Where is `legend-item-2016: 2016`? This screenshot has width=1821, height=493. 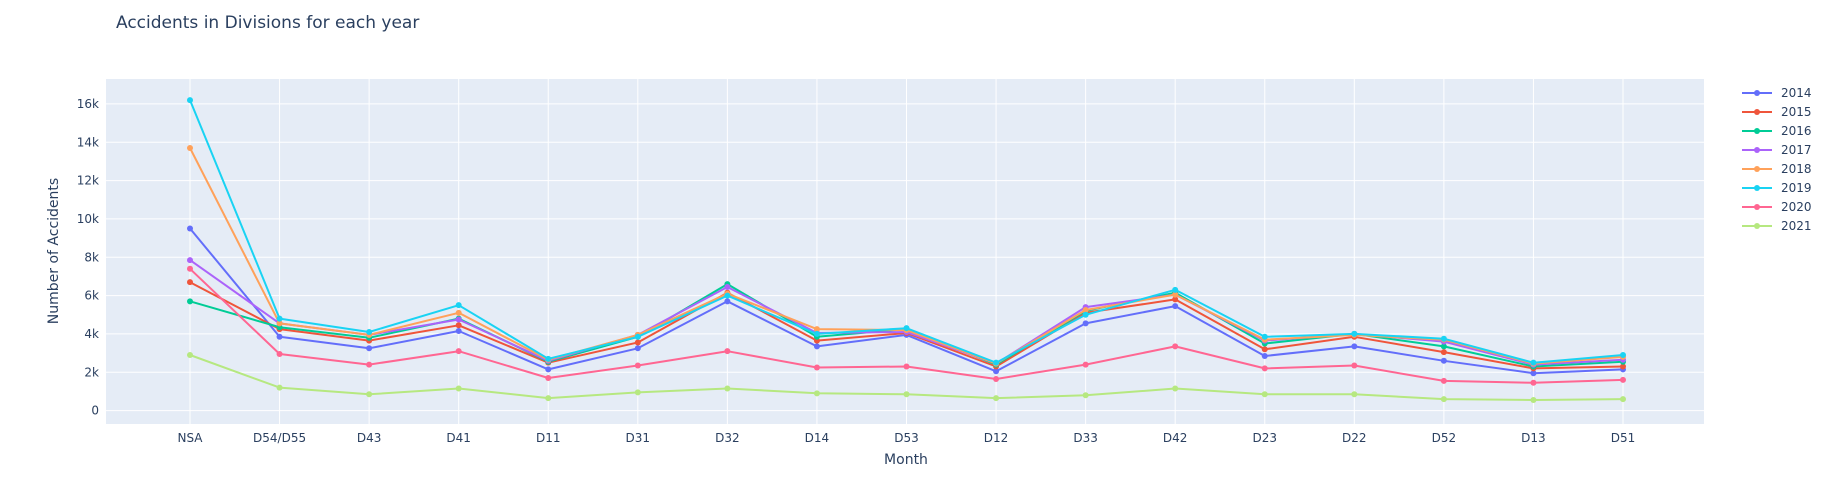 legend-item-2016: 2016 is located at coordinates (1777, 131).